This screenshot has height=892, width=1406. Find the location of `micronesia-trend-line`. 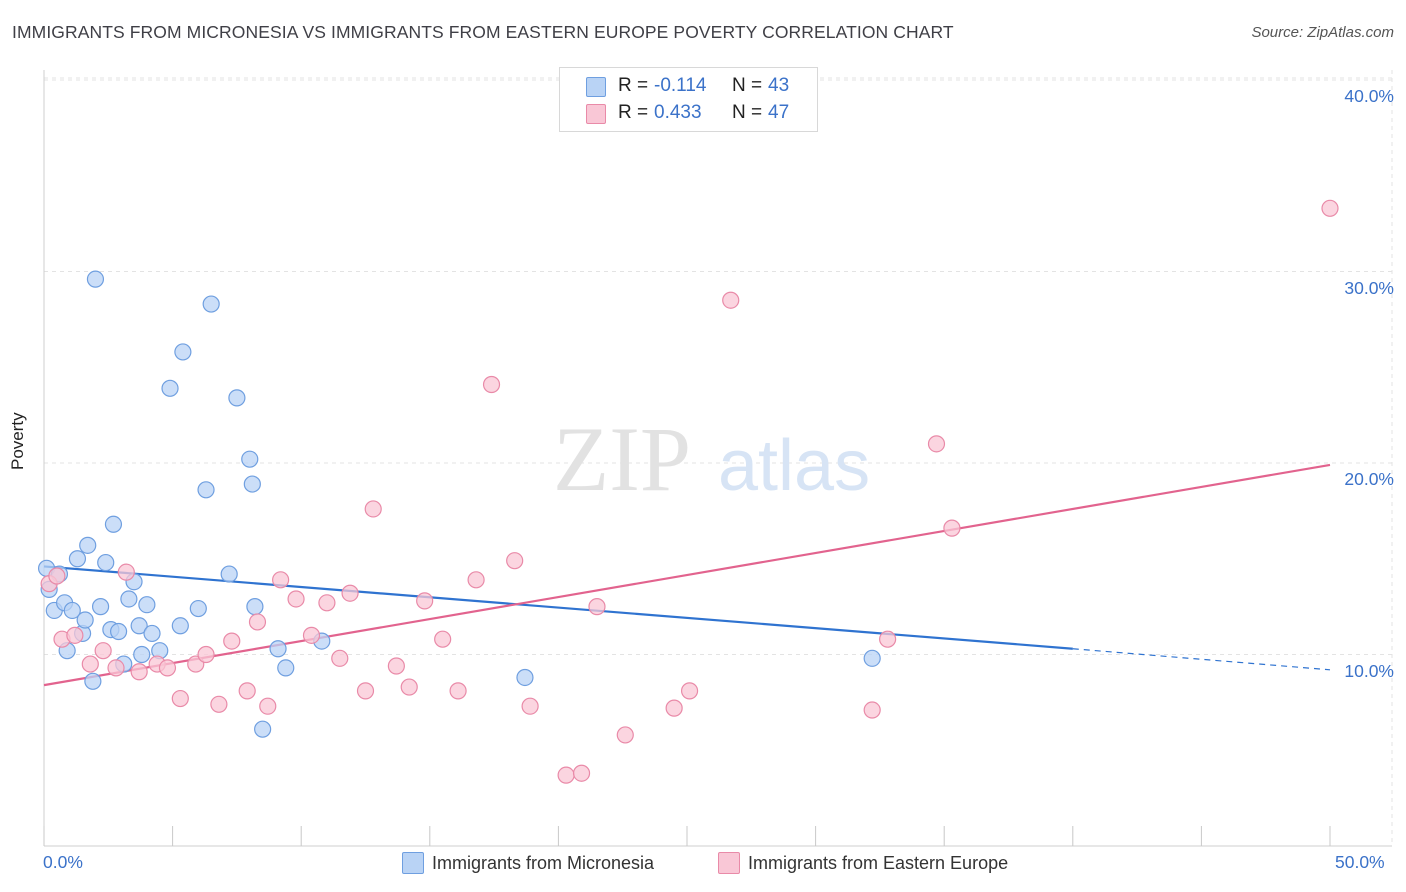

micronesia-trend-line is located at coordinates (558, 607).